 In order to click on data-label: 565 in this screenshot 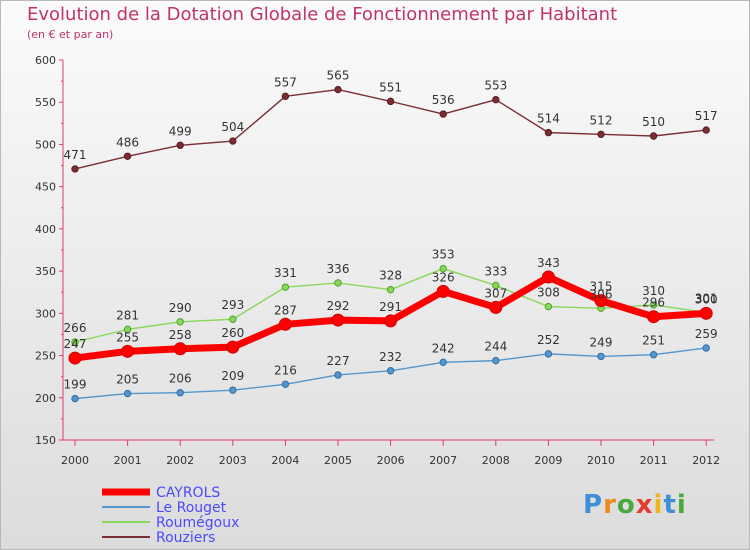, I will do `click(338, 76)`.